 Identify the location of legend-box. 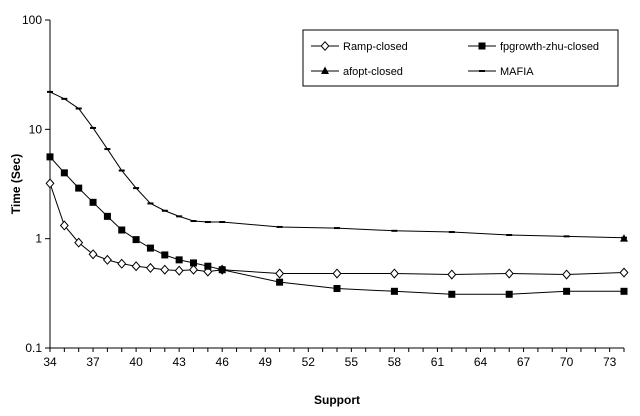
(460, 58).